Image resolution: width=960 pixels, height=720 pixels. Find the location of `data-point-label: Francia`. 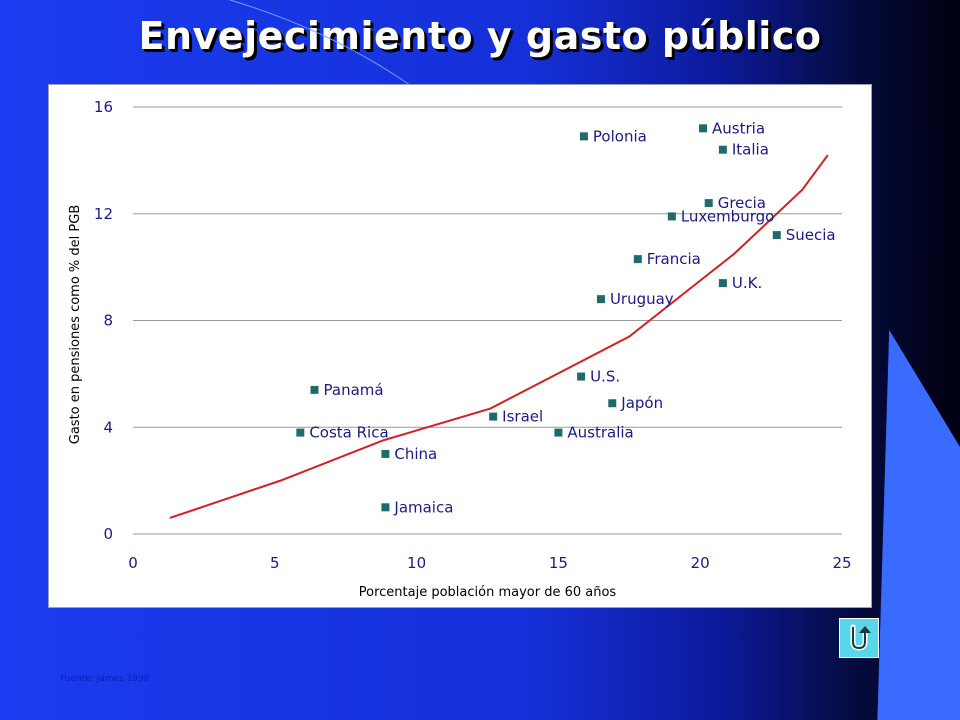

data-point-label: Francia is located at coordinates (674, 259).